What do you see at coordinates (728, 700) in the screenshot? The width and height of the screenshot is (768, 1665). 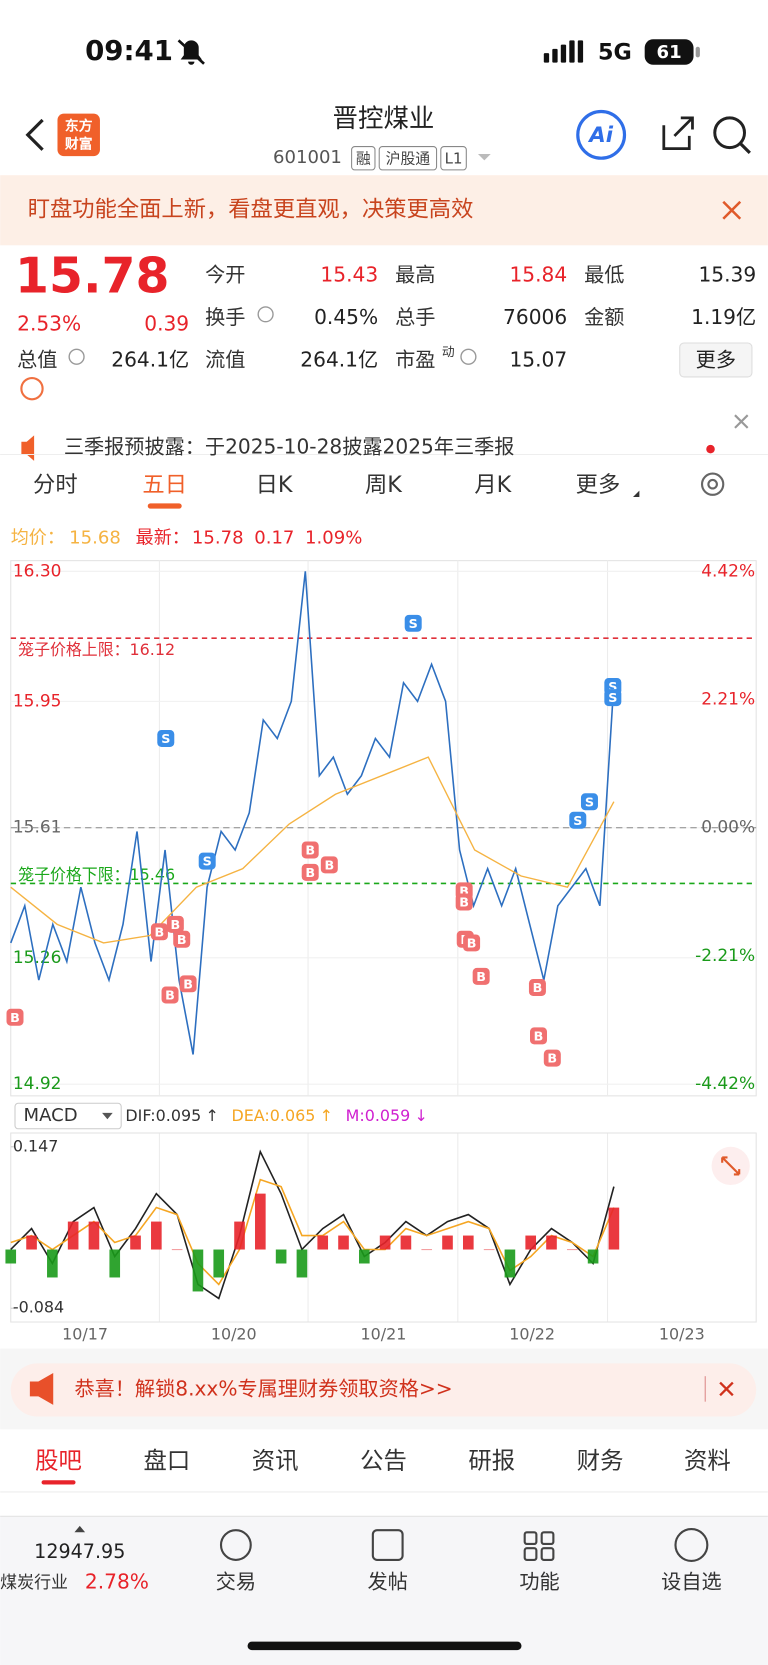 I see `y2-tick-label: 2.21%` at bounding box center [728, 700].